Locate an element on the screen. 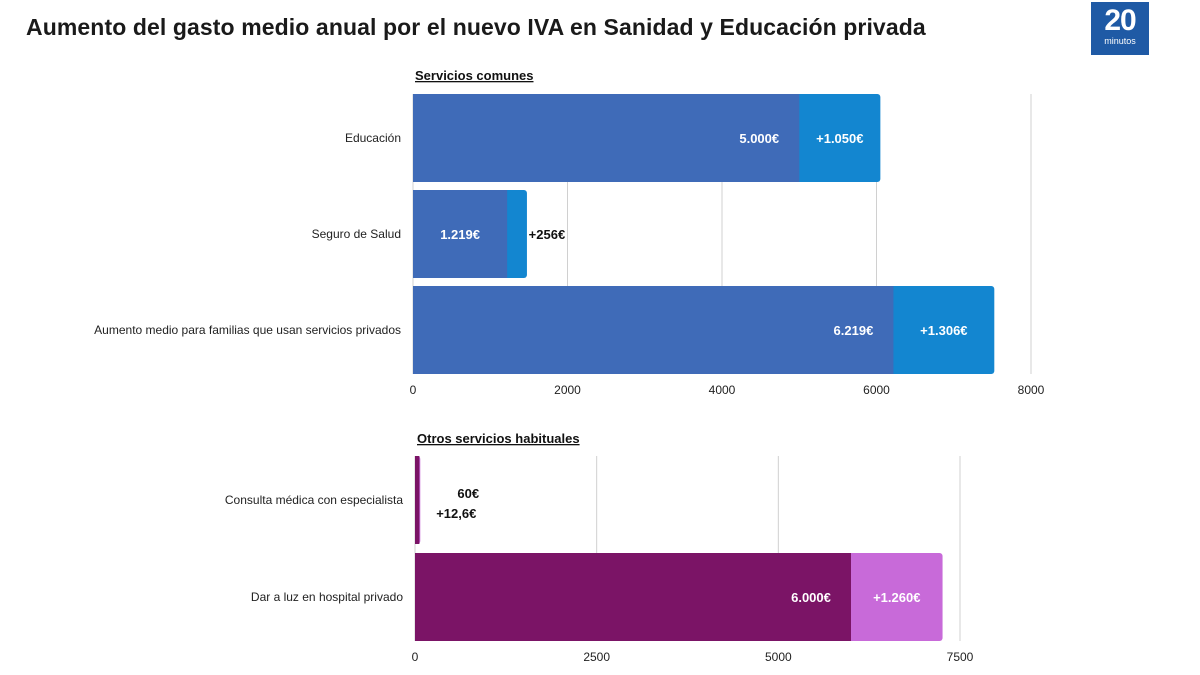  data-label-base-1-0: 60€ is located at coordinates (468, 493).